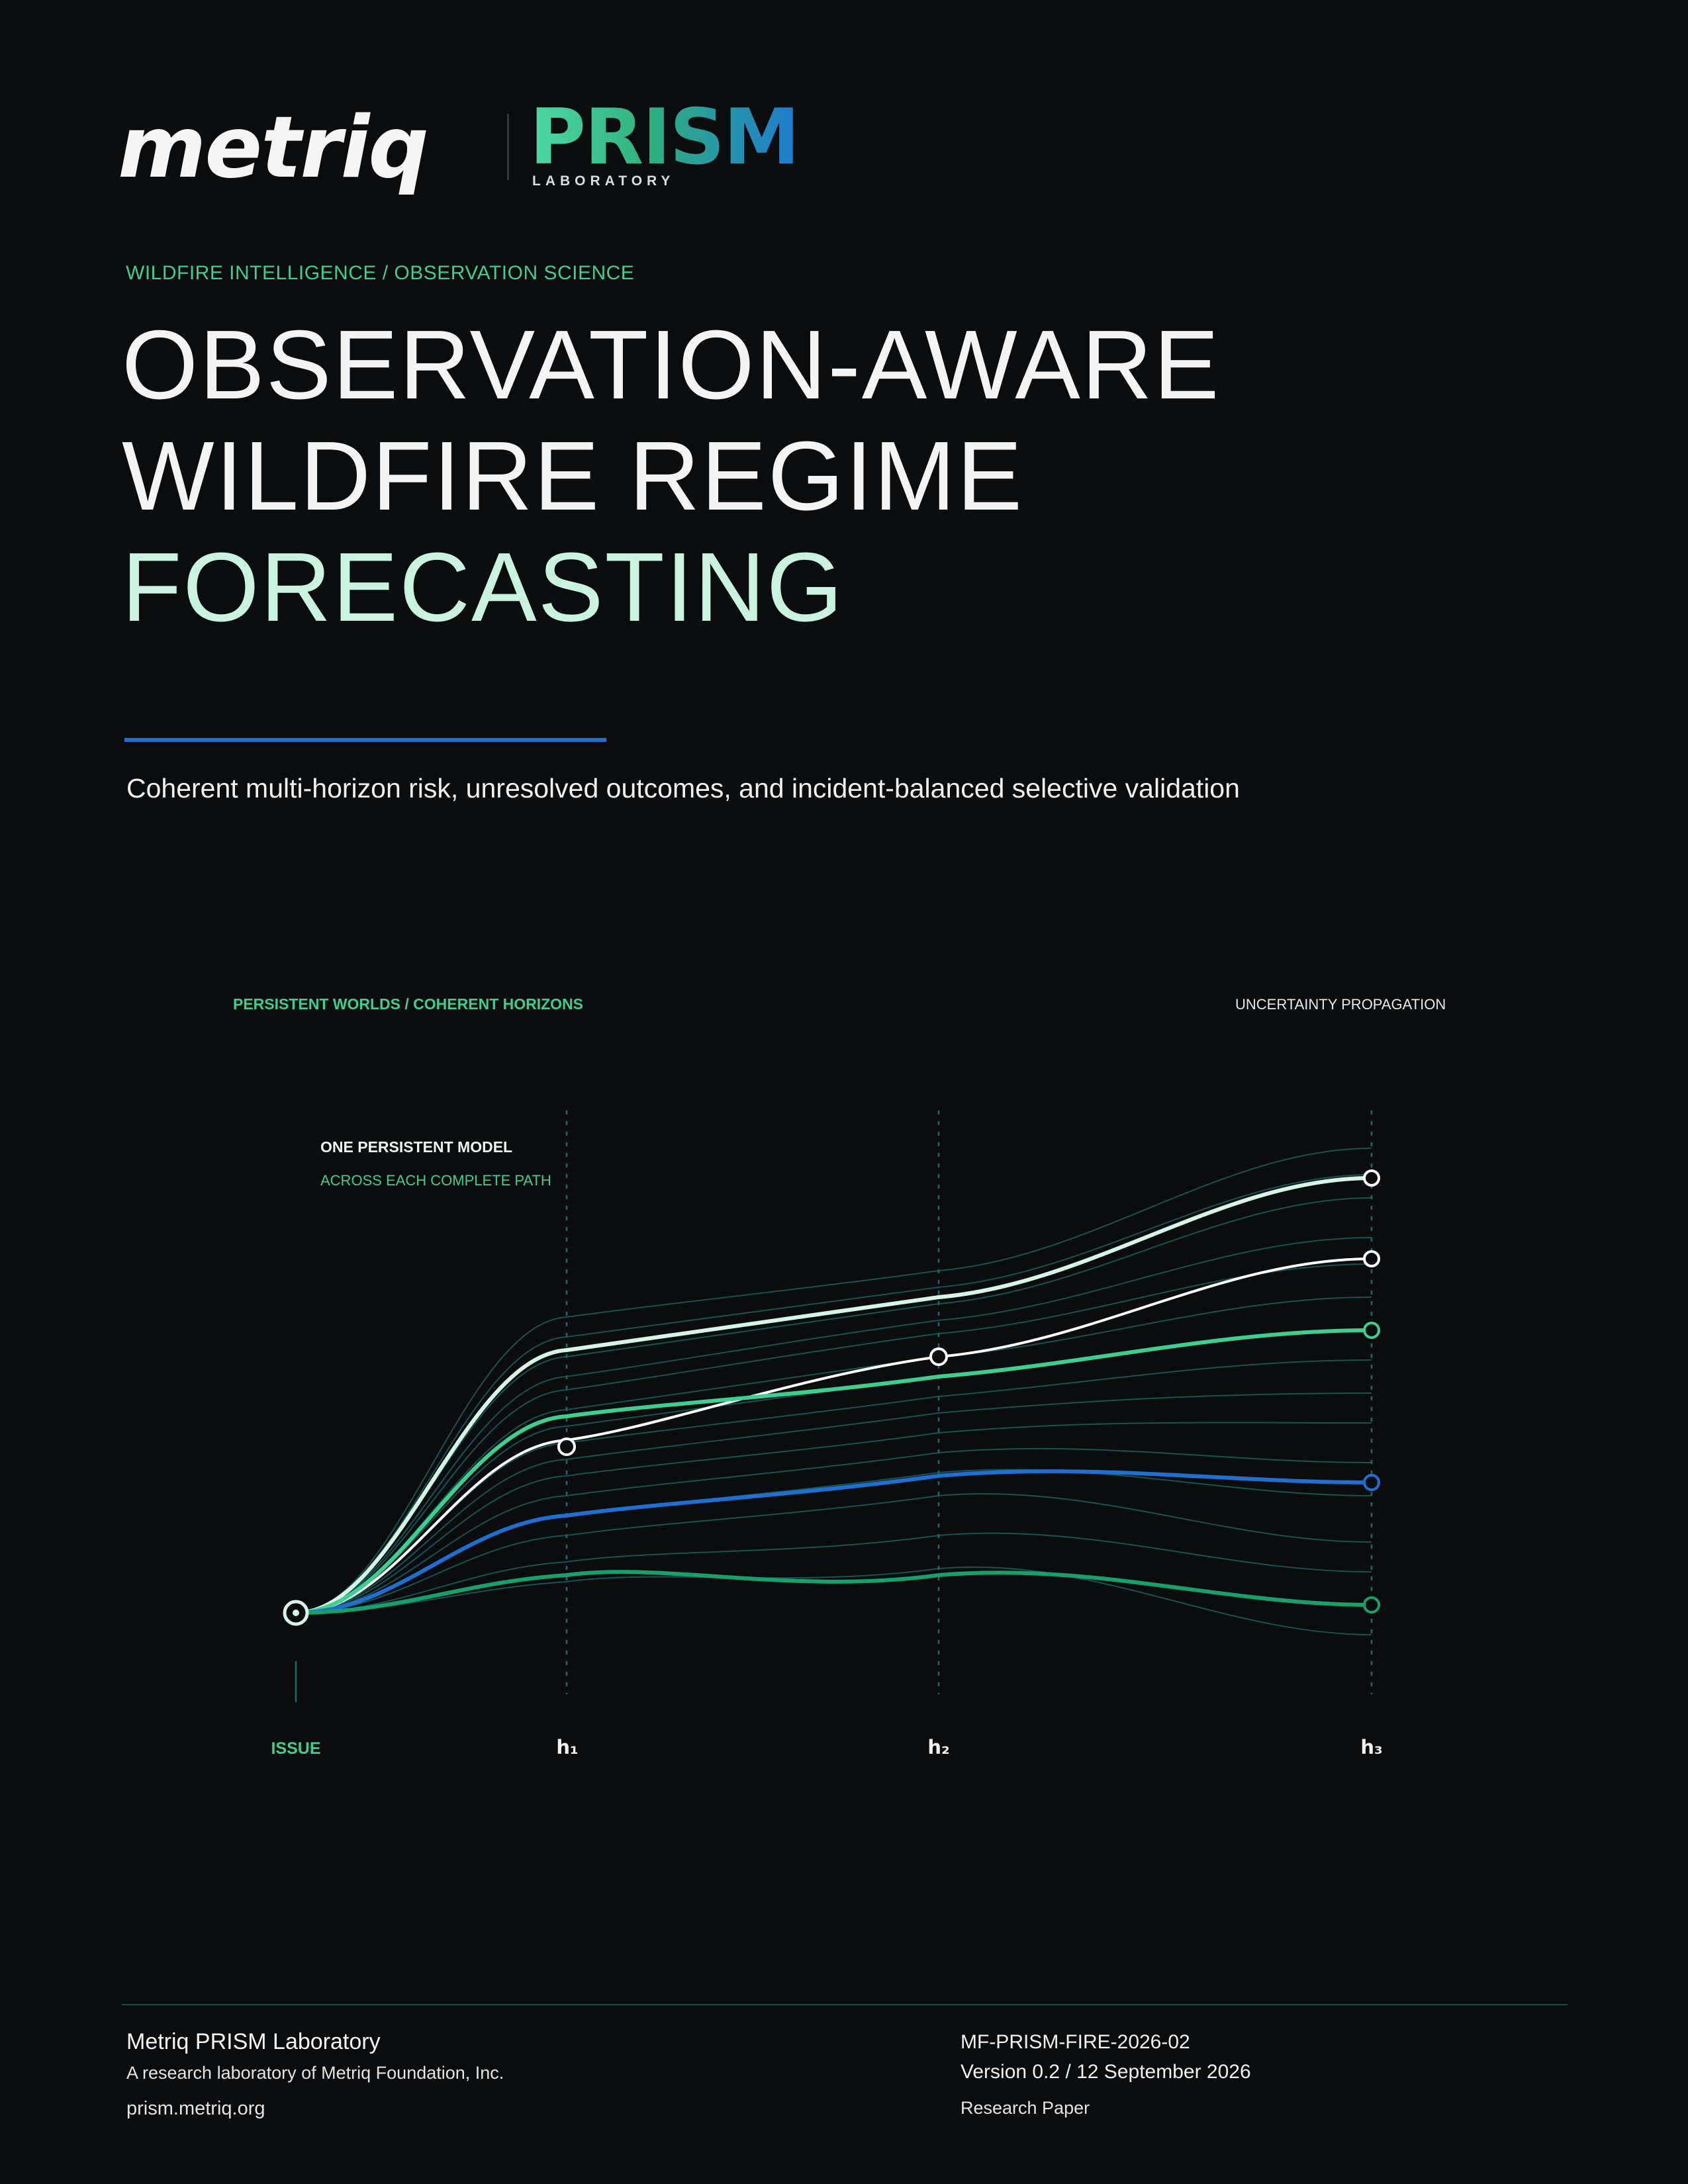 Image resolution: width=1688 pixels, height=2184 pixels. What do you see at coordinates (295, 1749) in the screenshot?
I see `axis-label-issue: ISSUE` at bounding box center [295, 1749].